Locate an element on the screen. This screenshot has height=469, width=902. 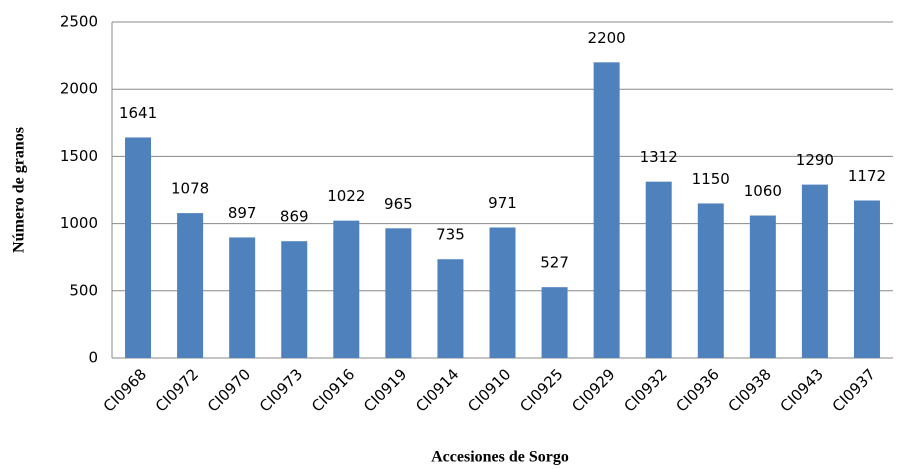
data-label: 965 is located at coordinates (398, 204).